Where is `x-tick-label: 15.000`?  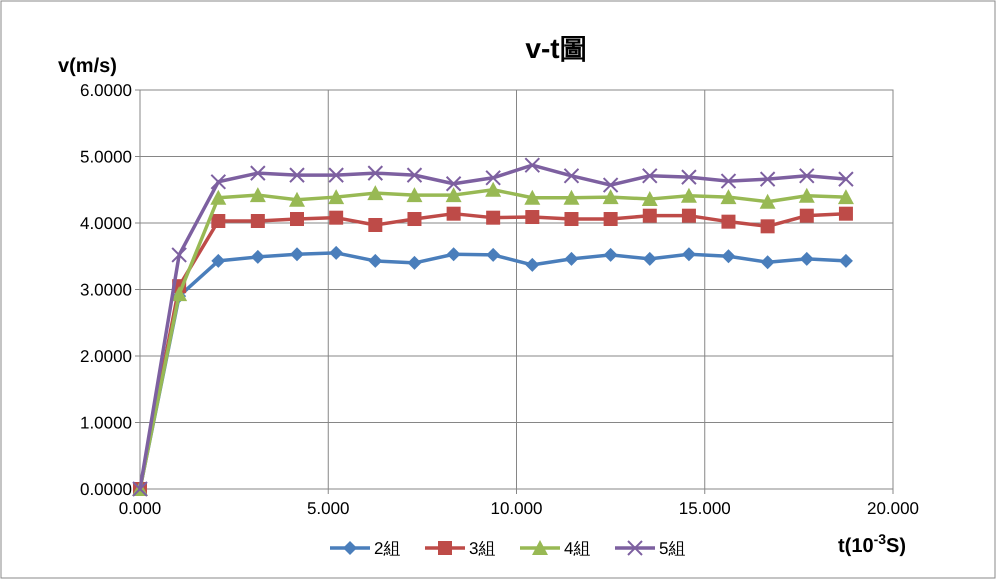
x-tick-label: 15.000 is located at coordinates (704, 508).